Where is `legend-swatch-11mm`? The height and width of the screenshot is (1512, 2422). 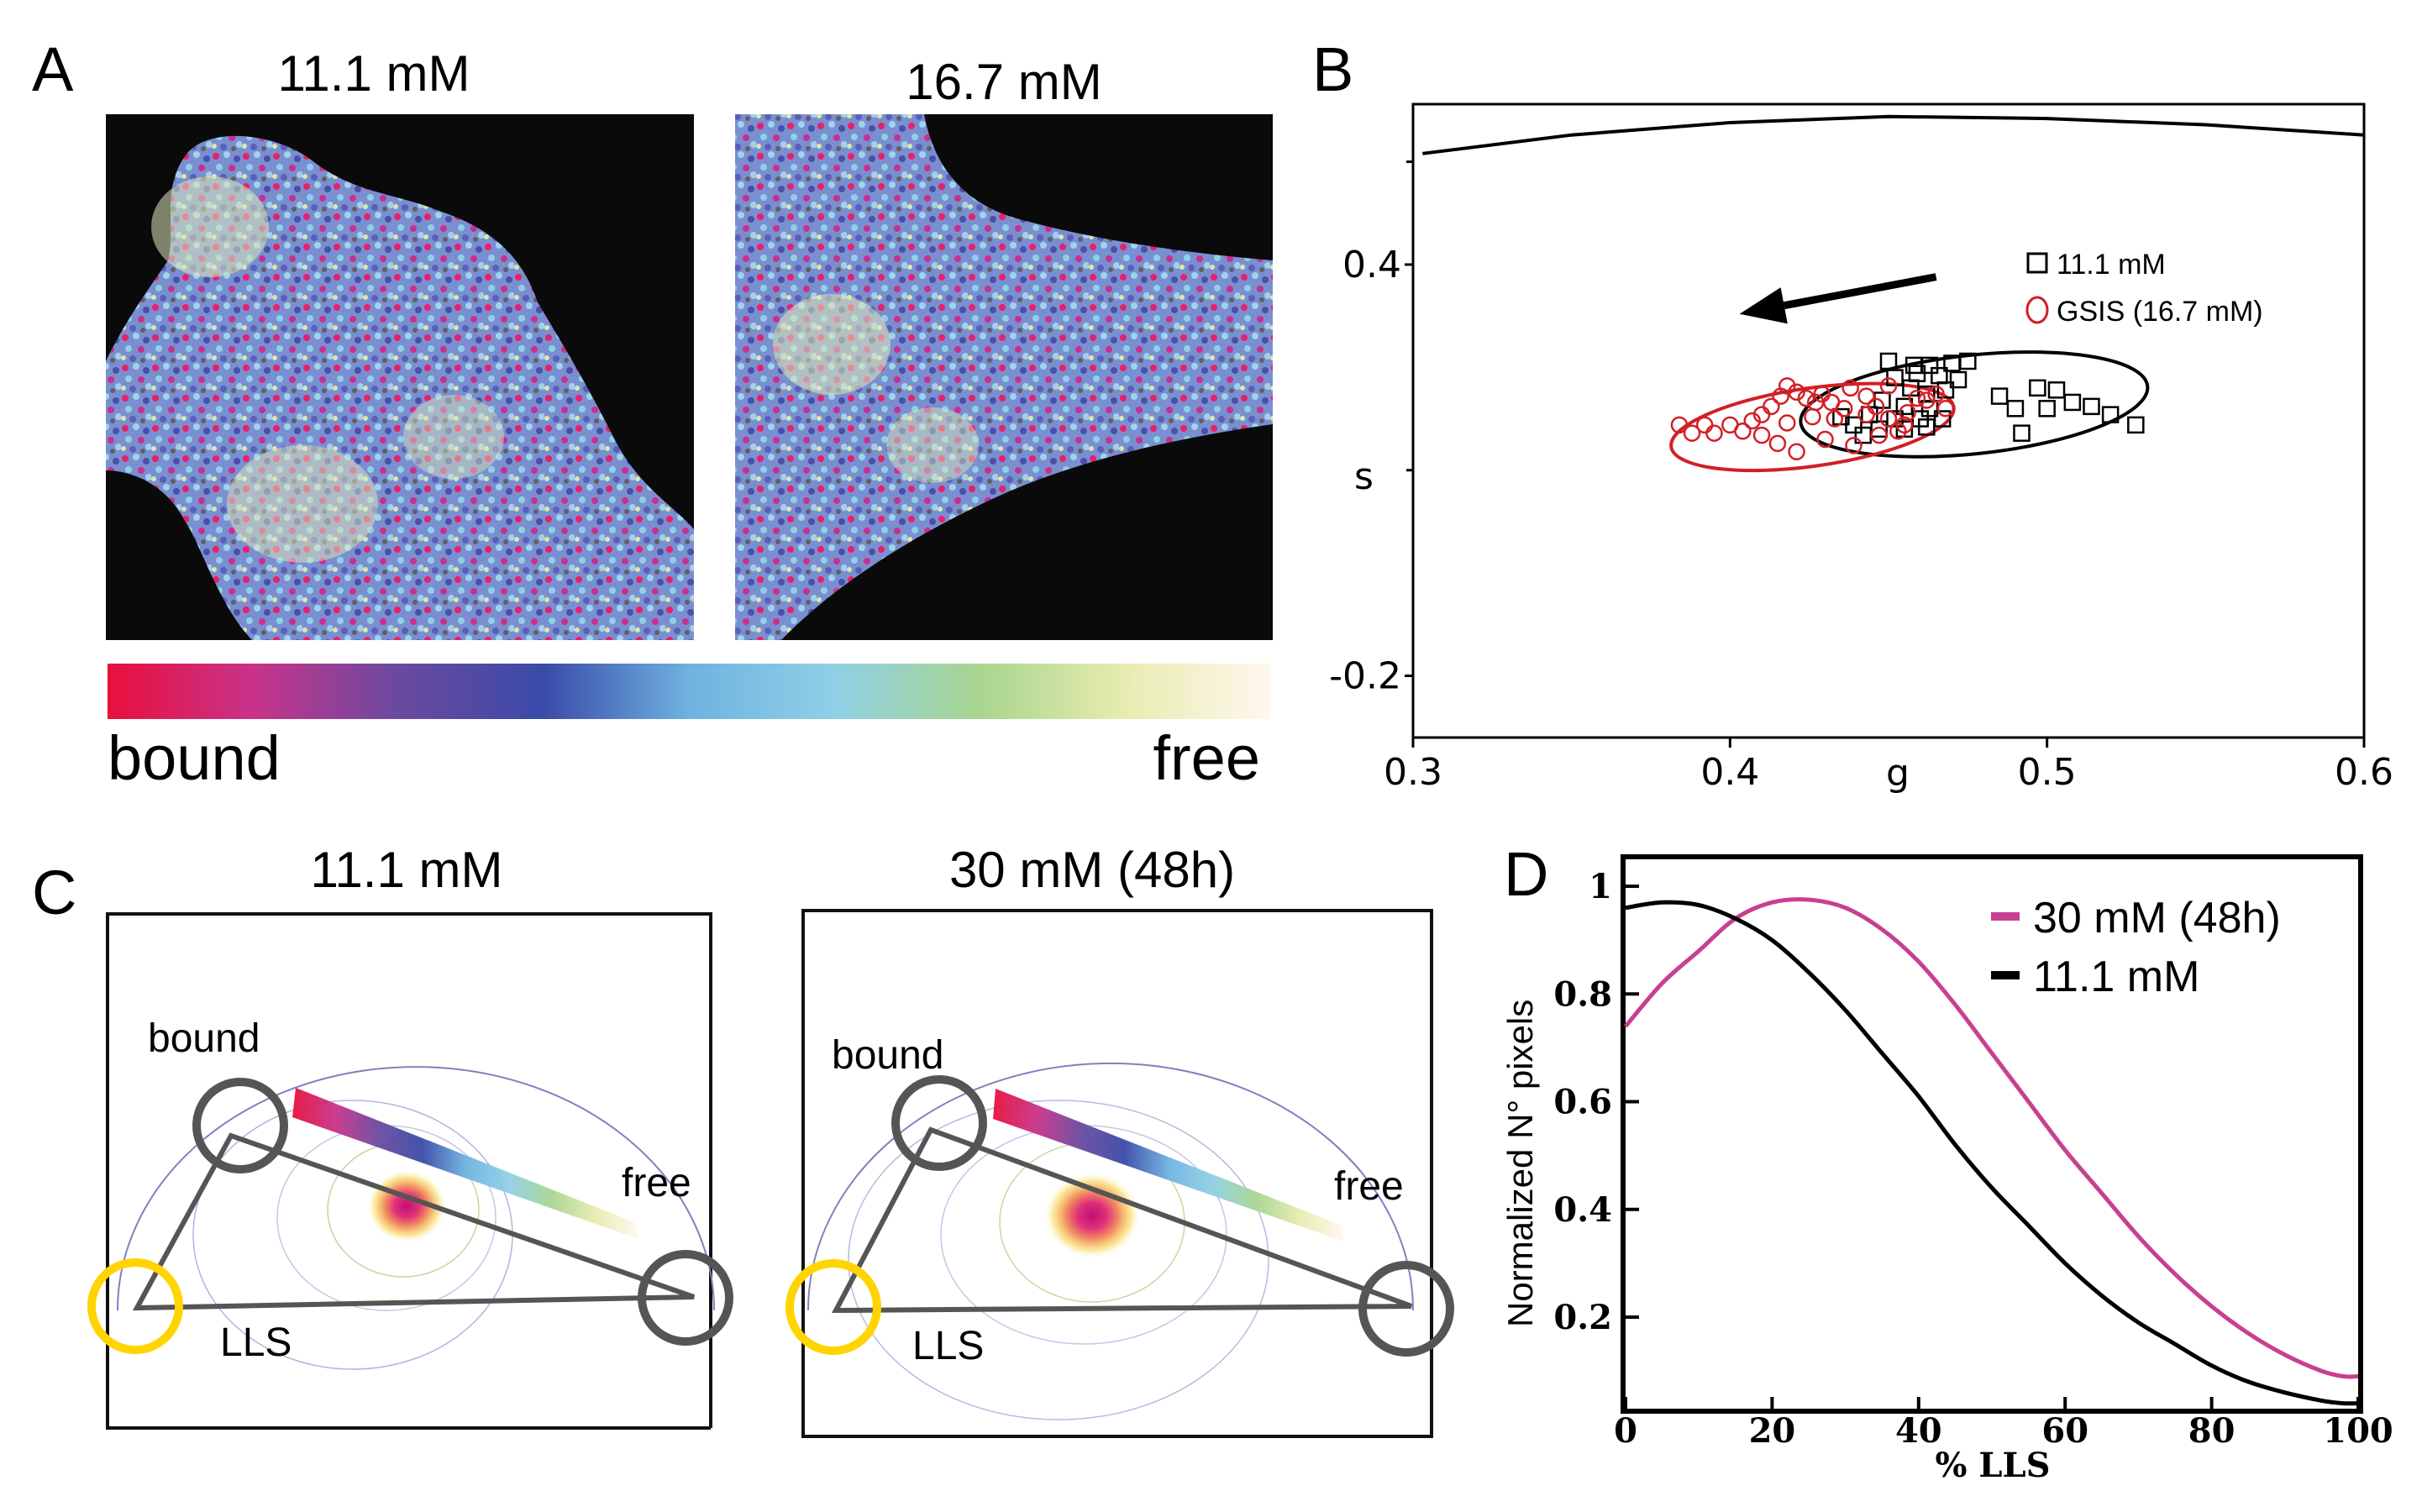
legend-swatch-11mm is located at coordinates (2005, 975).